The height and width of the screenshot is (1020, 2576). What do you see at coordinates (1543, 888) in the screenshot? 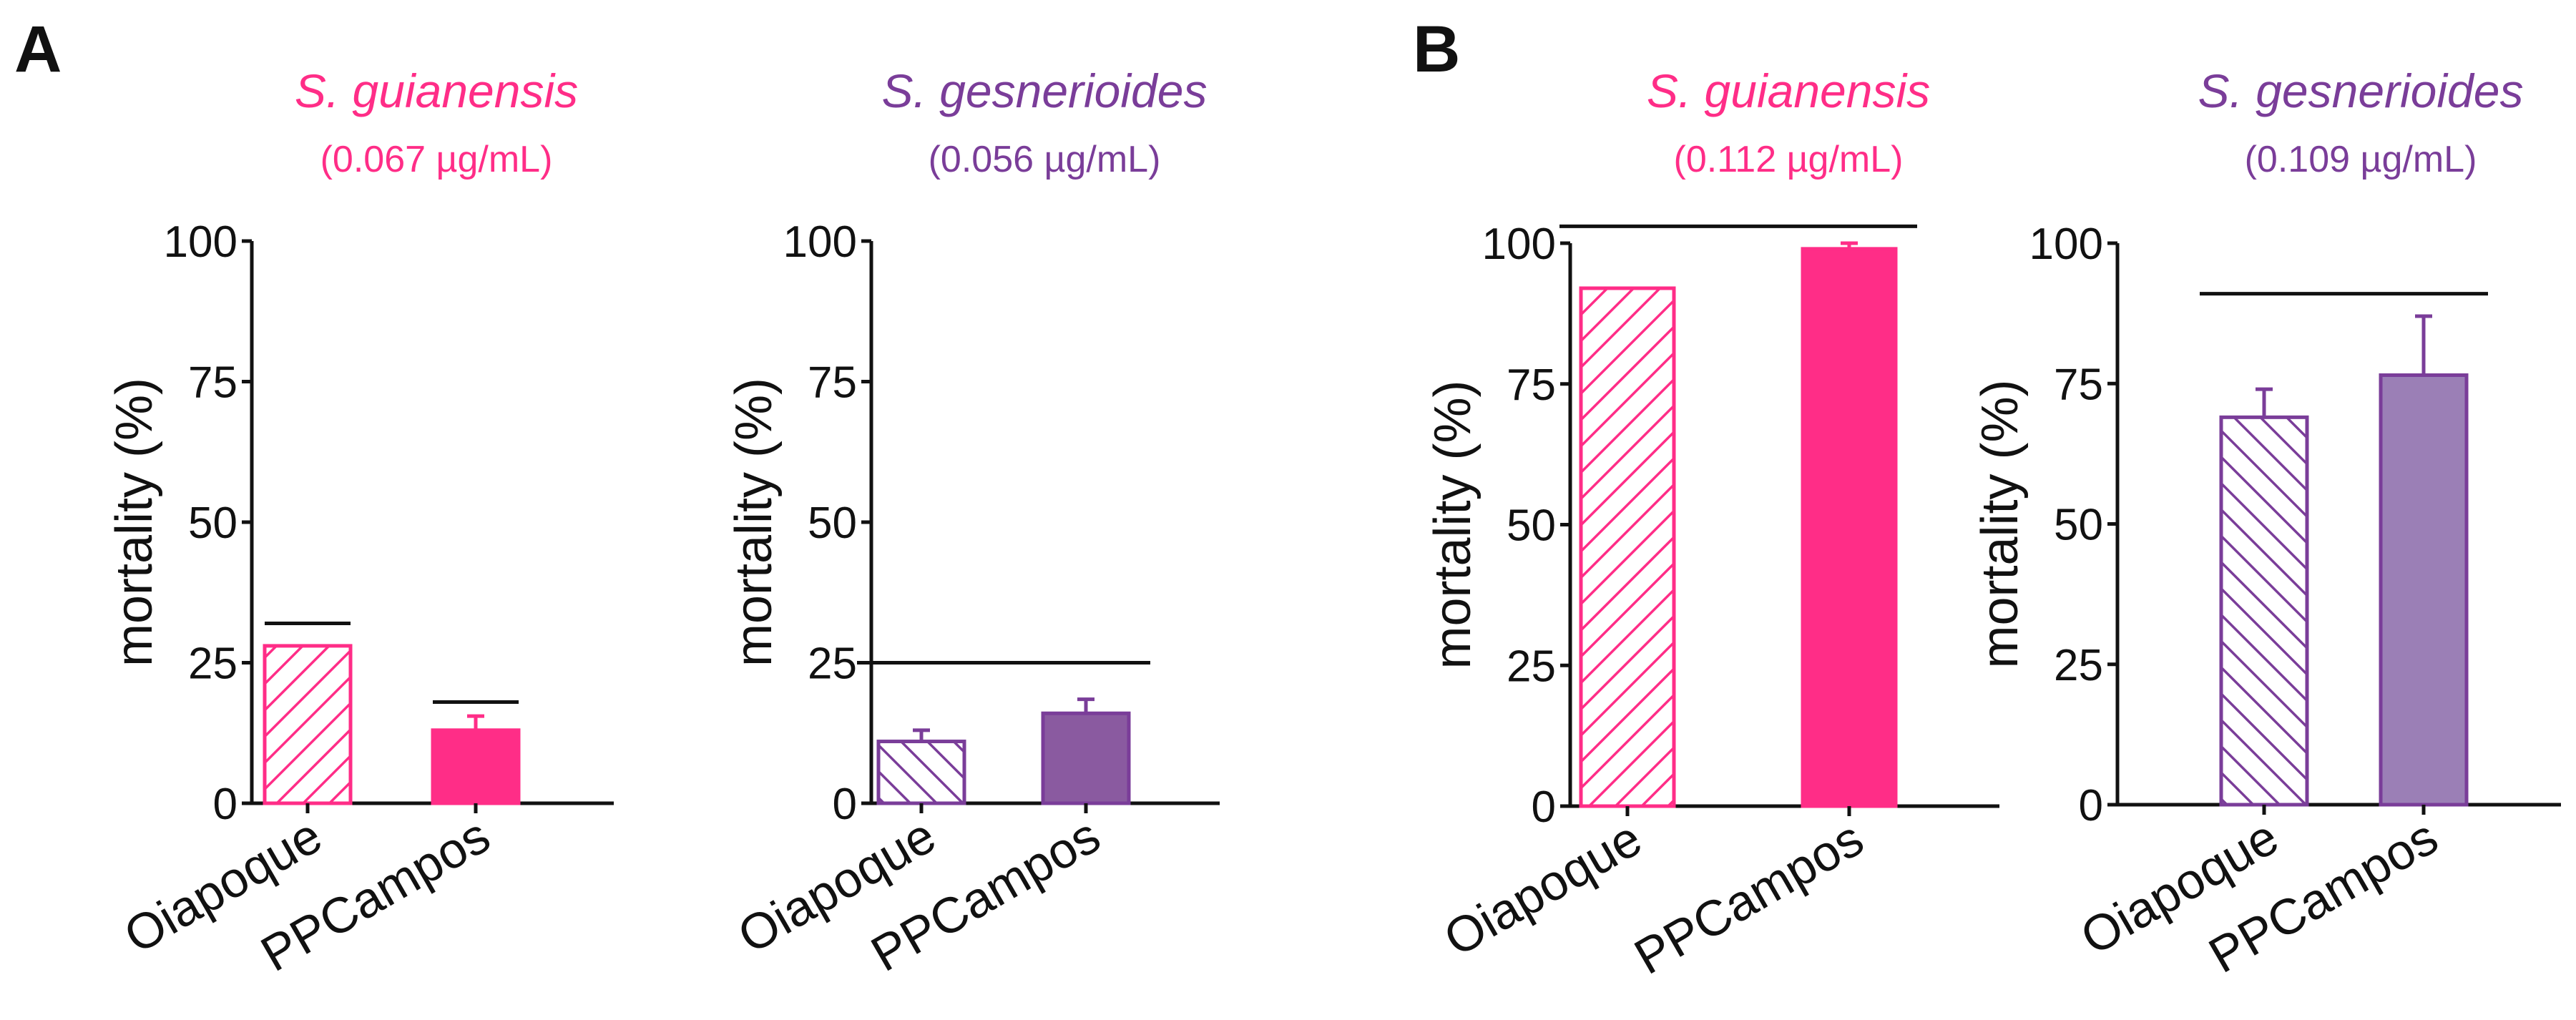
I see `category-label: Oiapoque` at bounding box center [1543, 888].